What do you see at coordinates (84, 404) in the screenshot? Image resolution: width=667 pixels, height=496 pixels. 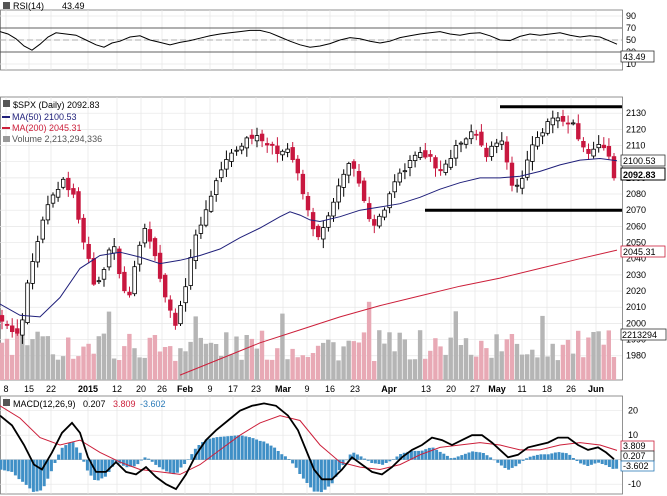 I see `macd-legend: MACD(12,26,9) 0.207 3.809 -3.602` at bounding box center [84, 404].